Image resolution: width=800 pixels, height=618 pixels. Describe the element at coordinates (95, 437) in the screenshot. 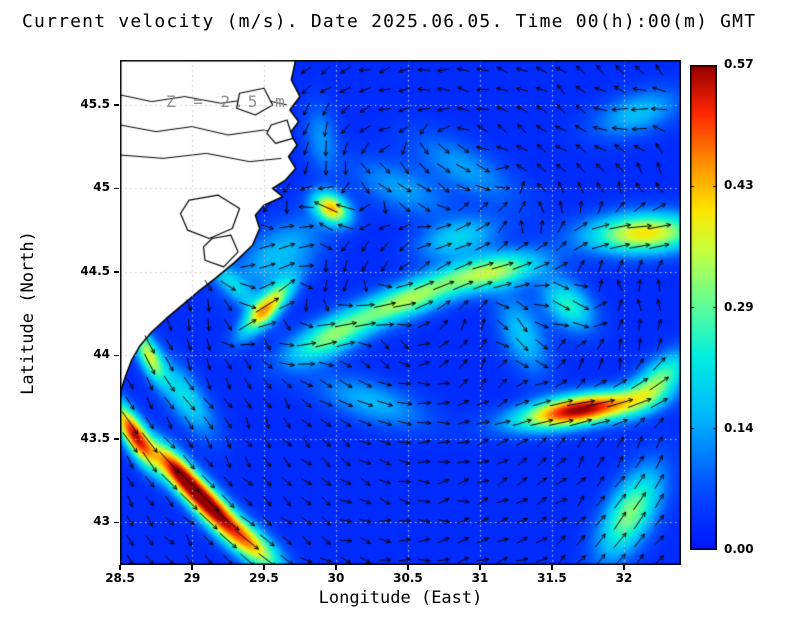

I see `y-tick-label: 43.5` at that location.